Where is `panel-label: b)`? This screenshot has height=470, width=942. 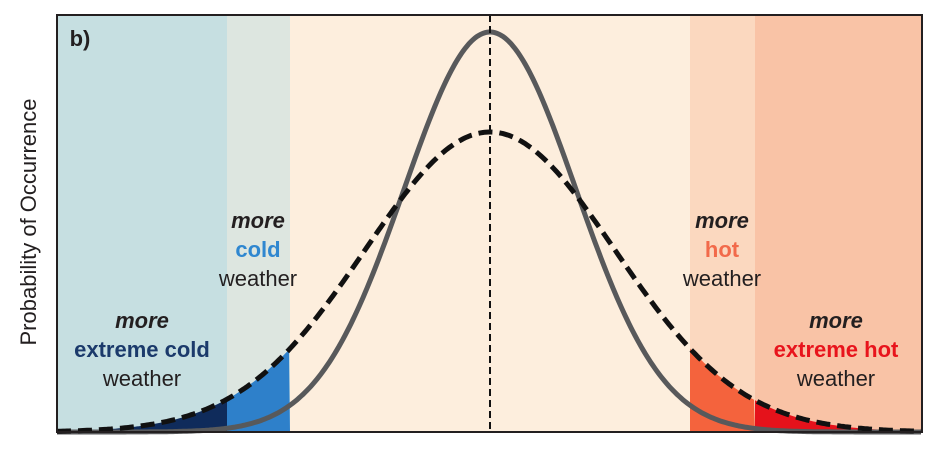
panel-label: b) is located at coordinates (80, 38).